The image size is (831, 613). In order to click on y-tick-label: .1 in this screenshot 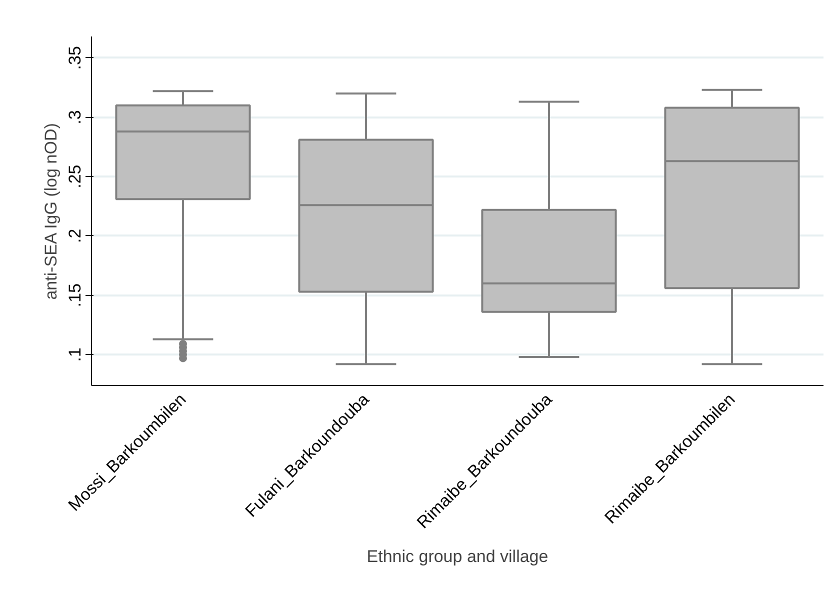, I will do `click(75, 355)`.